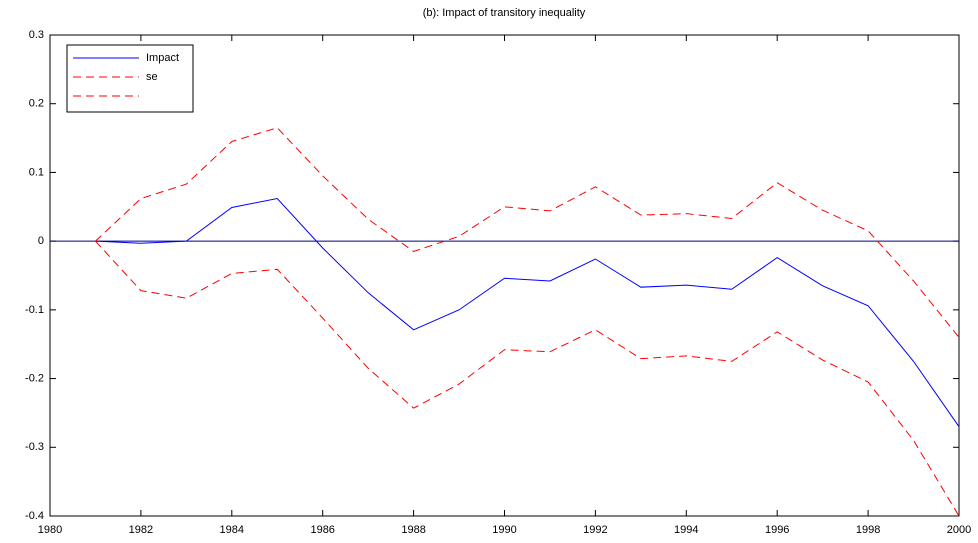 The height and width of the screenshot is (543, 978). What do you see at coordinates (504, 530) in the screenshot?
I see `x-tick-label: 1990` at bounding box center [504, 530].